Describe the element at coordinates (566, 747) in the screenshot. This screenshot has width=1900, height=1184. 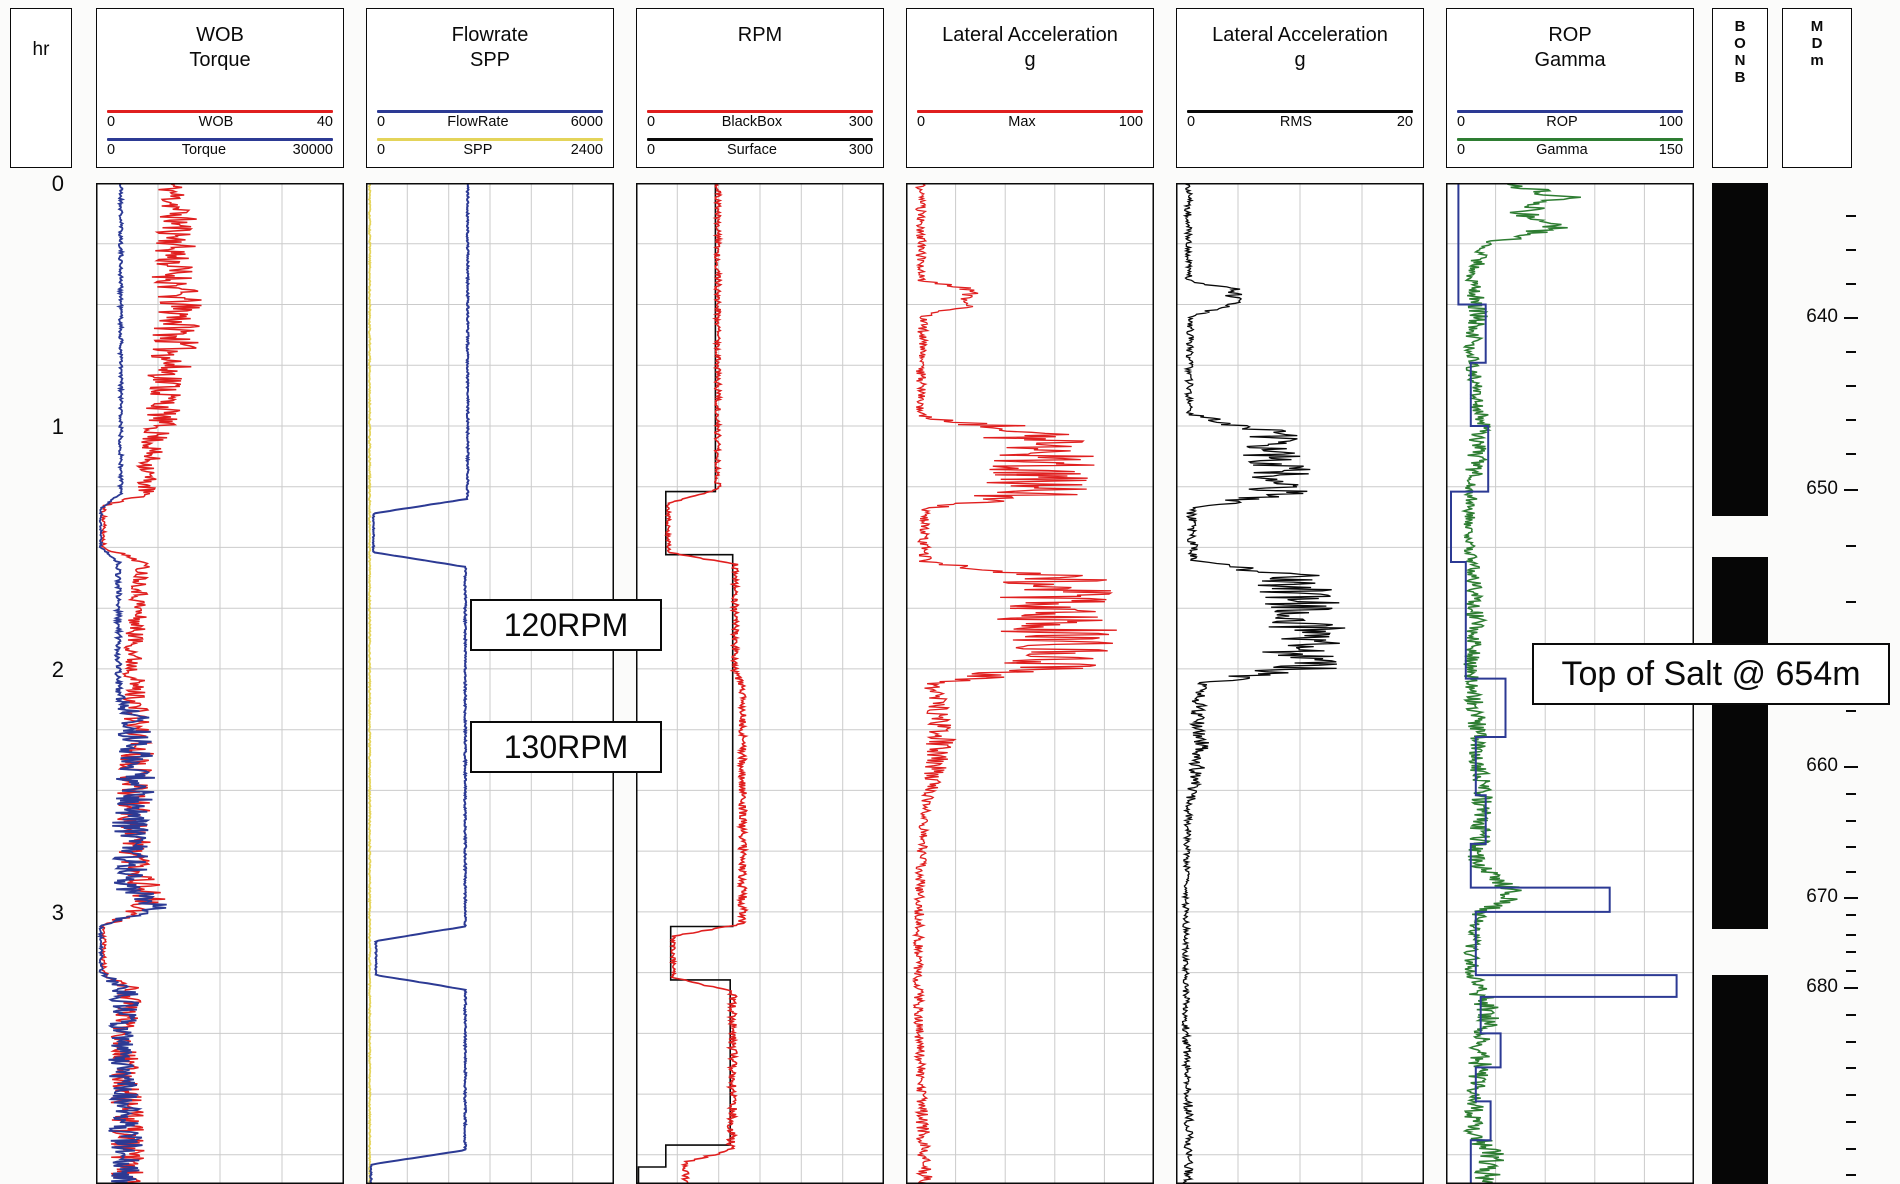
I see `annotation-rpm-130: 130RPM` at that location.